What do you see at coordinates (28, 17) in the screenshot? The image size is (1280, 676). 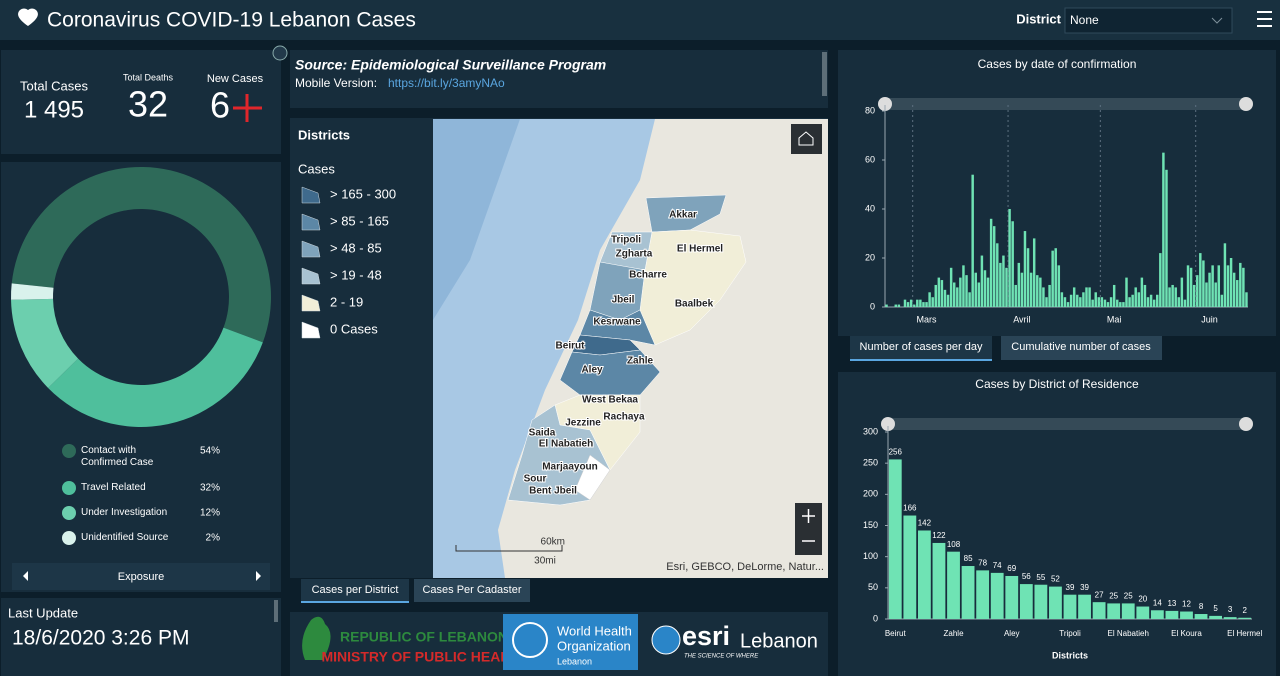 I see `app-icon` at bounding box center [28, 17].